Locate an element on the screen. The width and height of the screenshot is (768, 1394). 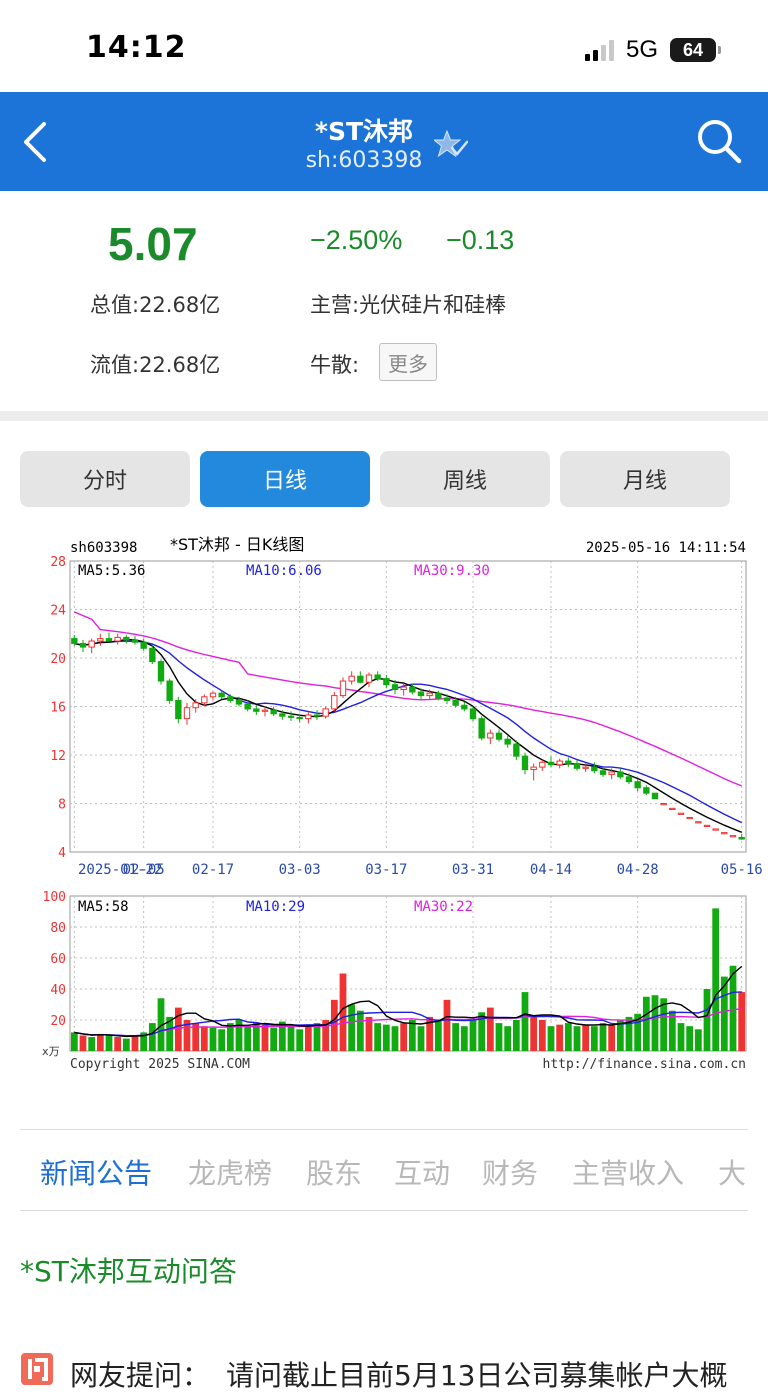
change-percent: −2.50% is located at coordinates (356, 240).